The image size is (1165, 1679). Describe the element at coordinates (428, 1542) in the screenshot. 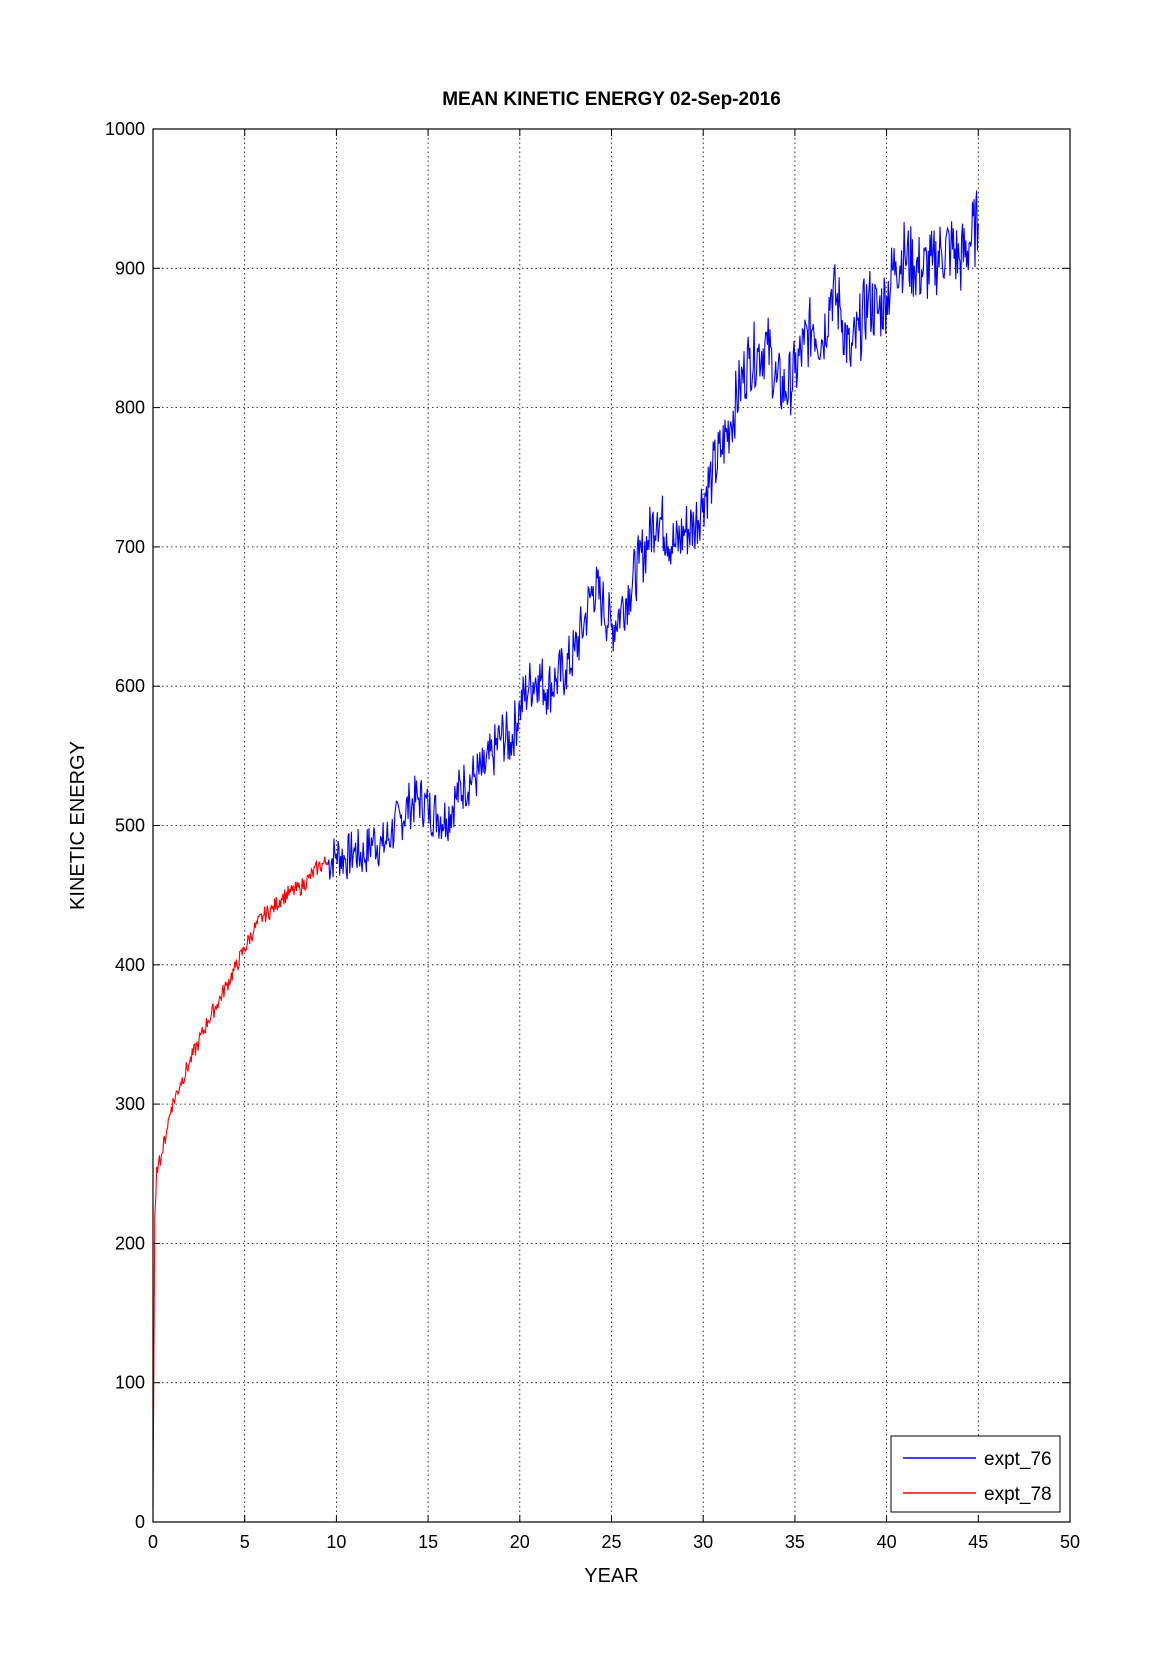

I see `x-tick-label: 15` at that location.